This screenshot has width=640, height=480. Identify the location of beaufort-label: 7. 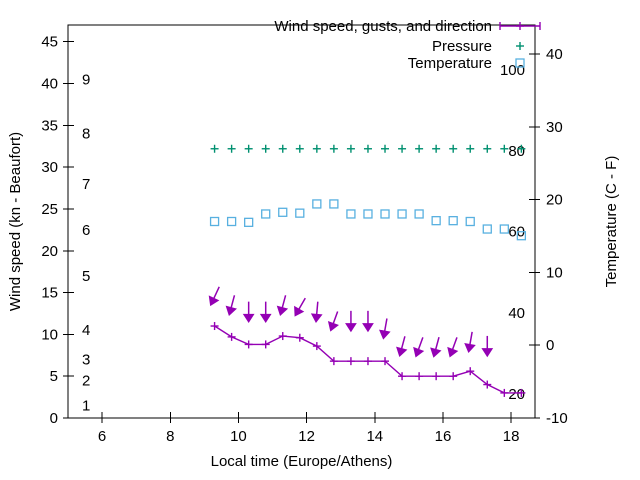
(86, 184).